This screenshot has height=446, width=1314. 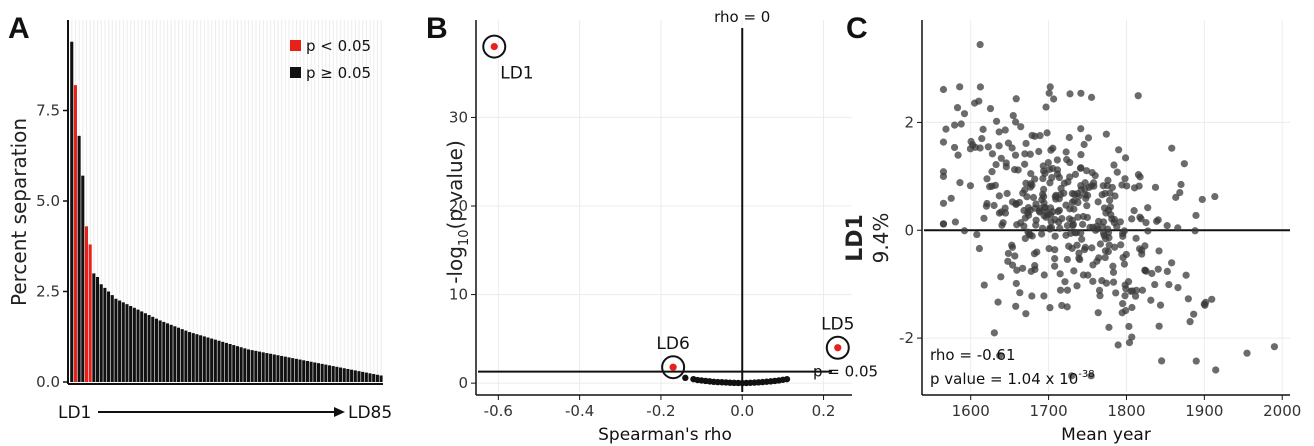 I want to click on panel-b-x-tick-label: -0.4, so click(x=579, y=411).